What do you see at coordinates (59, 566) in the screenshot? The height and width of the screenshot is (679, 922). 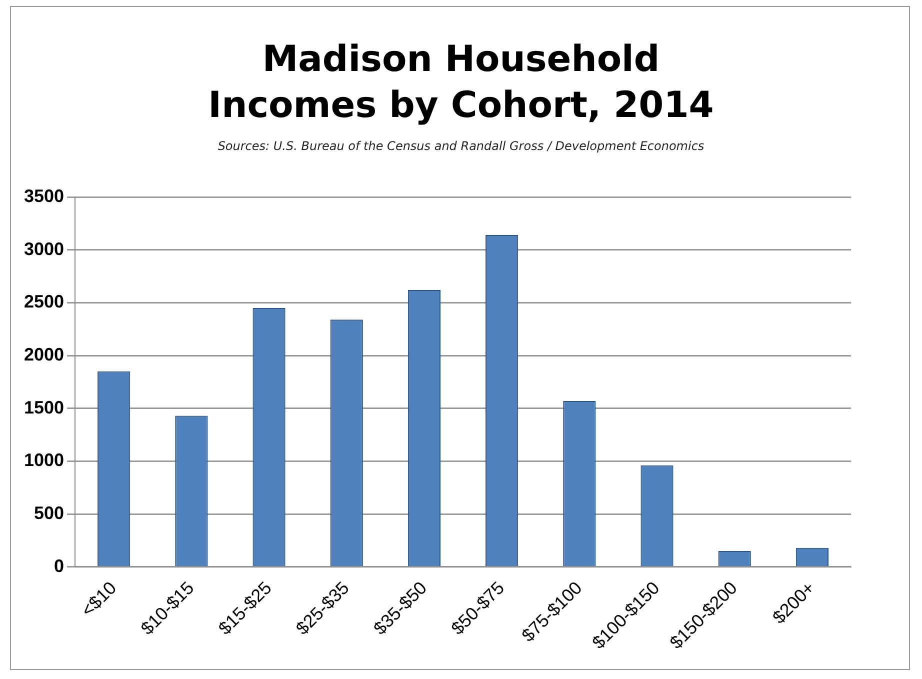 I see `y-tick-label: 0` at bounding box center [59, 566].